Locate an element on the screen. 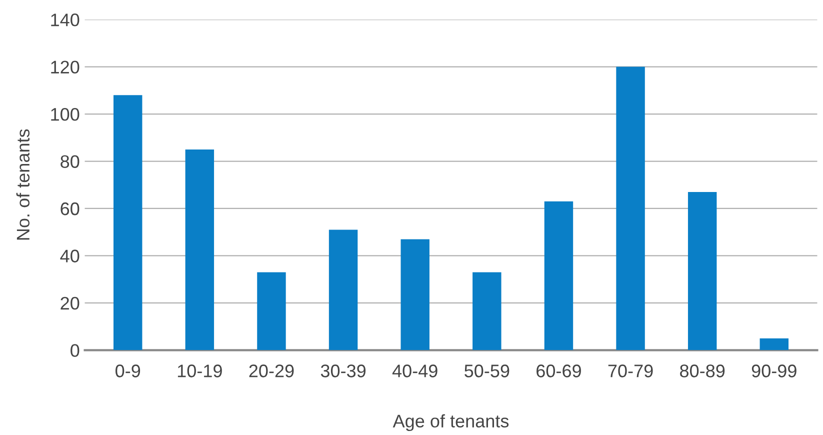  y-tick-label: 120 is located at coordinates (65, 67).